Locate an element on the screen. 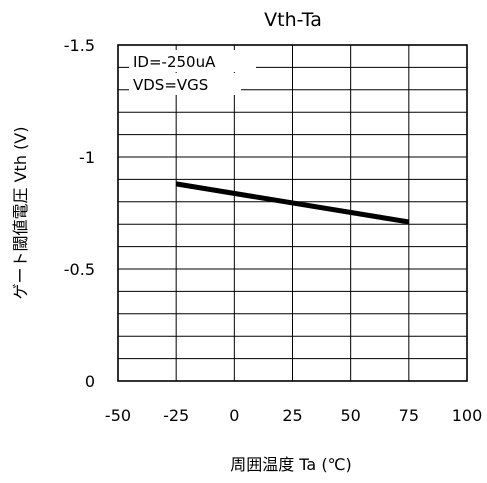  series-line is located at coordinates (292, 203).